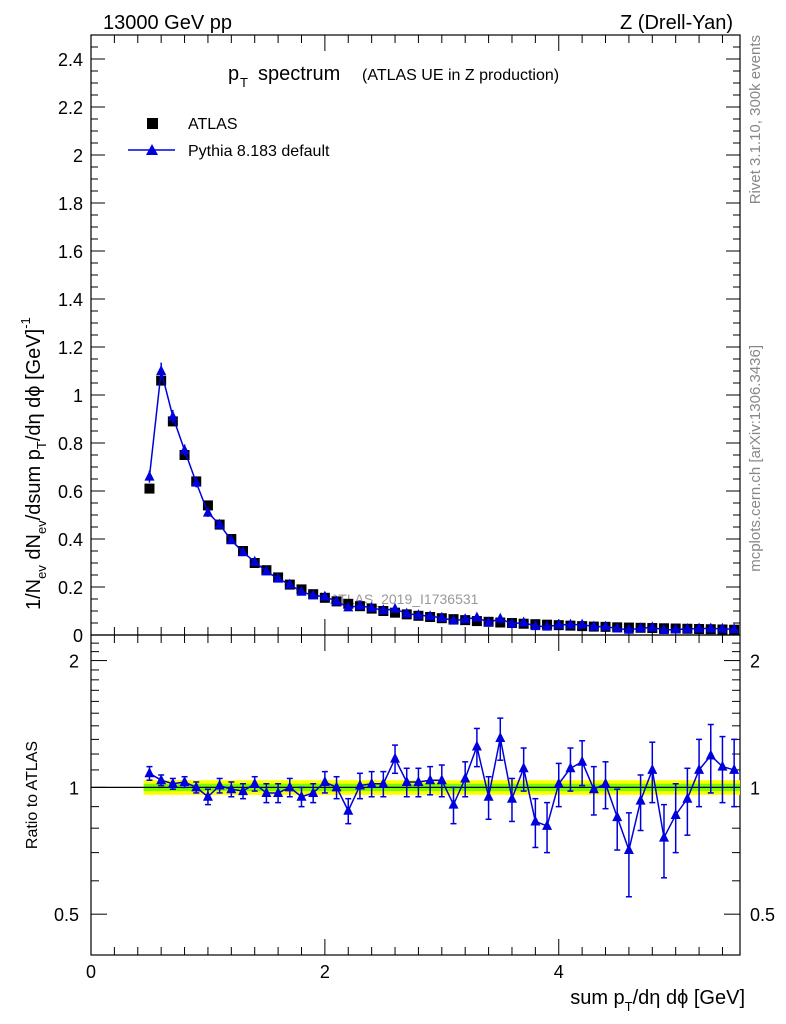  Describe the element at coordinates (762, 915) in the screenshot. I see `ratio-y-tick-label-right: 0.5` at that location.